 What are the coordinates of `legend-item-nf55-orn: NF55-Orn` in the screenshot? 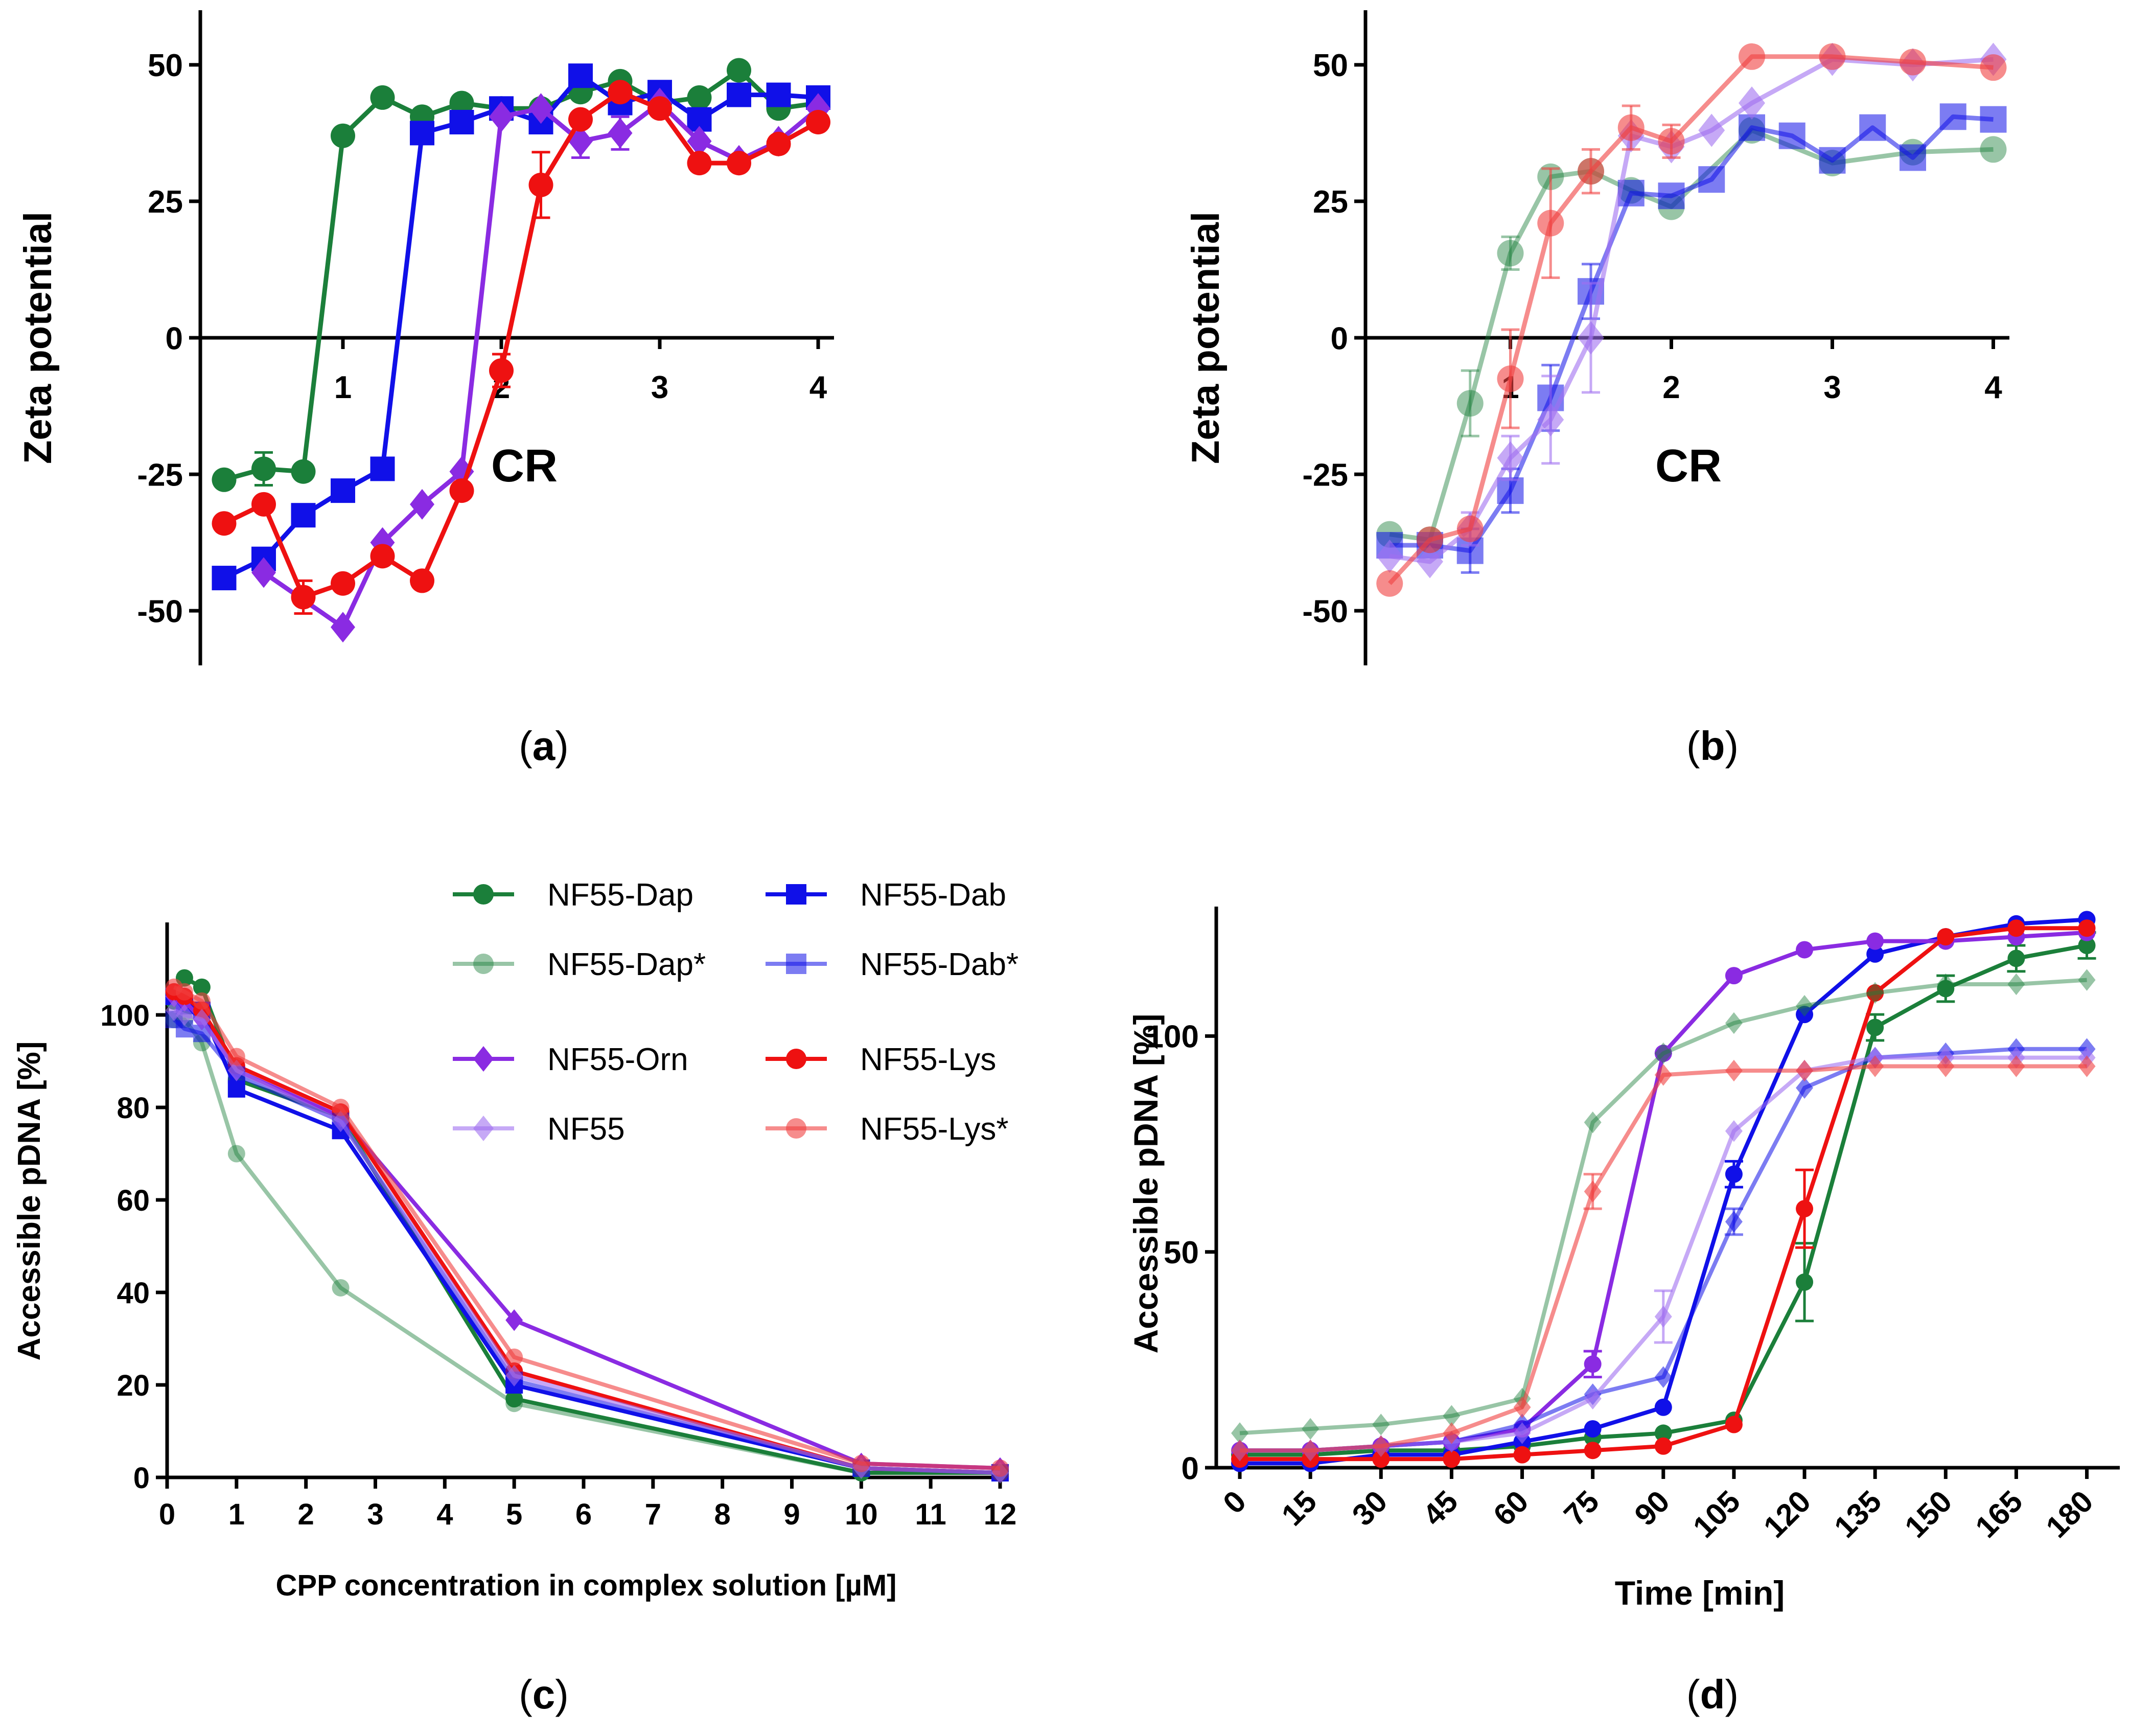 It's located at (570, 1059).